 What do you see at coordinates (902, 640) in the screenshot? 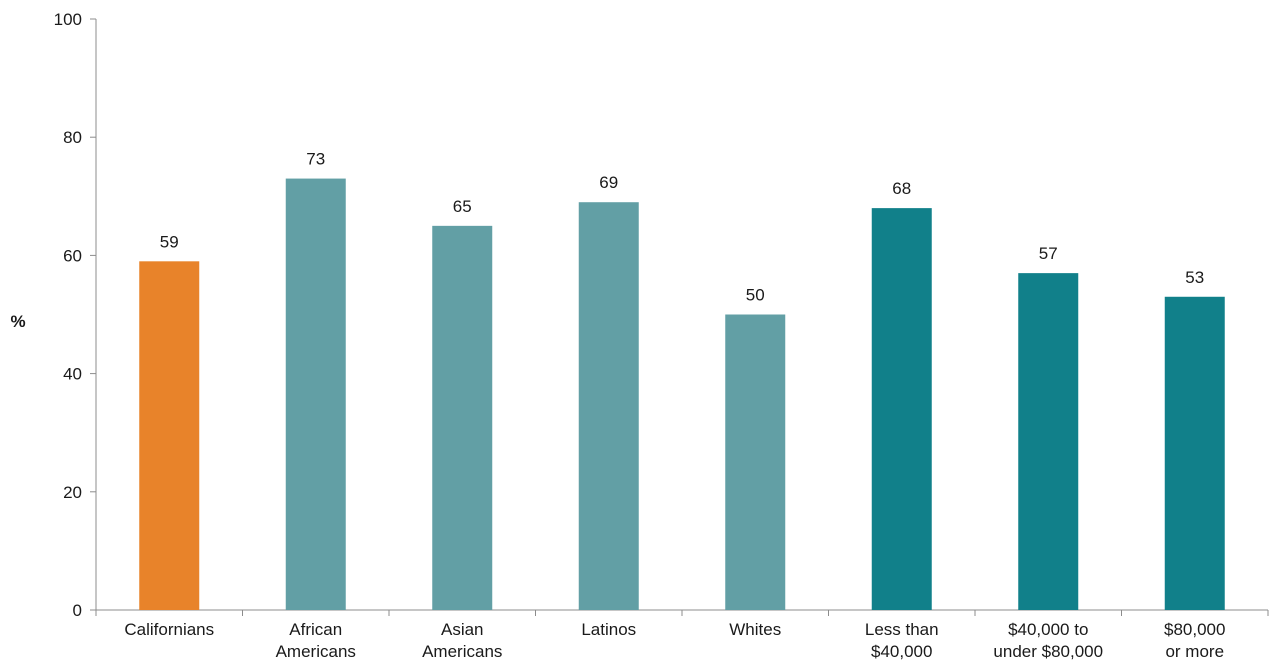
I see `category-label: Less than $40,000` at bounding box center [902, 640].